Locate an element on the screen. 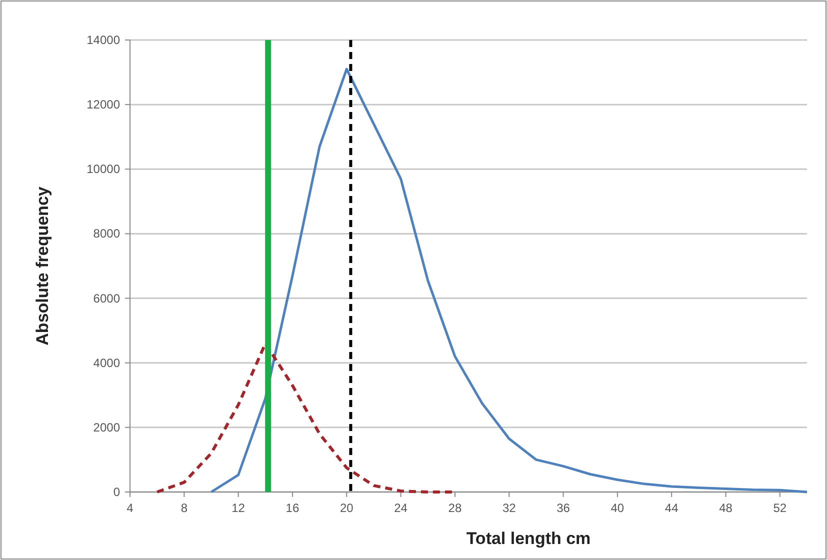 The image size is (827, 560). x-tick-label: 32 is located at coordinates (509, 508).